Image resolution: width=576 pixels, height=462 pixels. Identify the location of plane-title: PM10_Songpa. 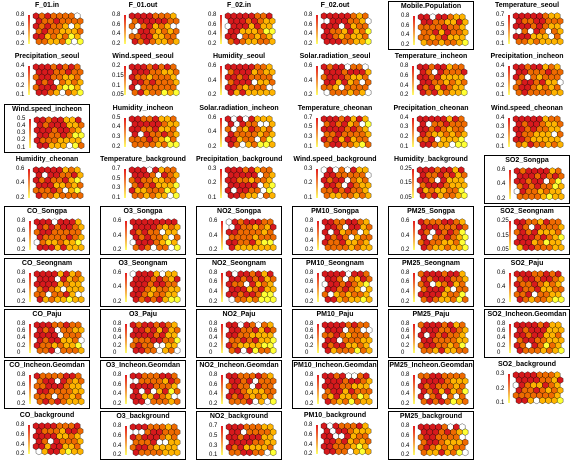
(335, 212).